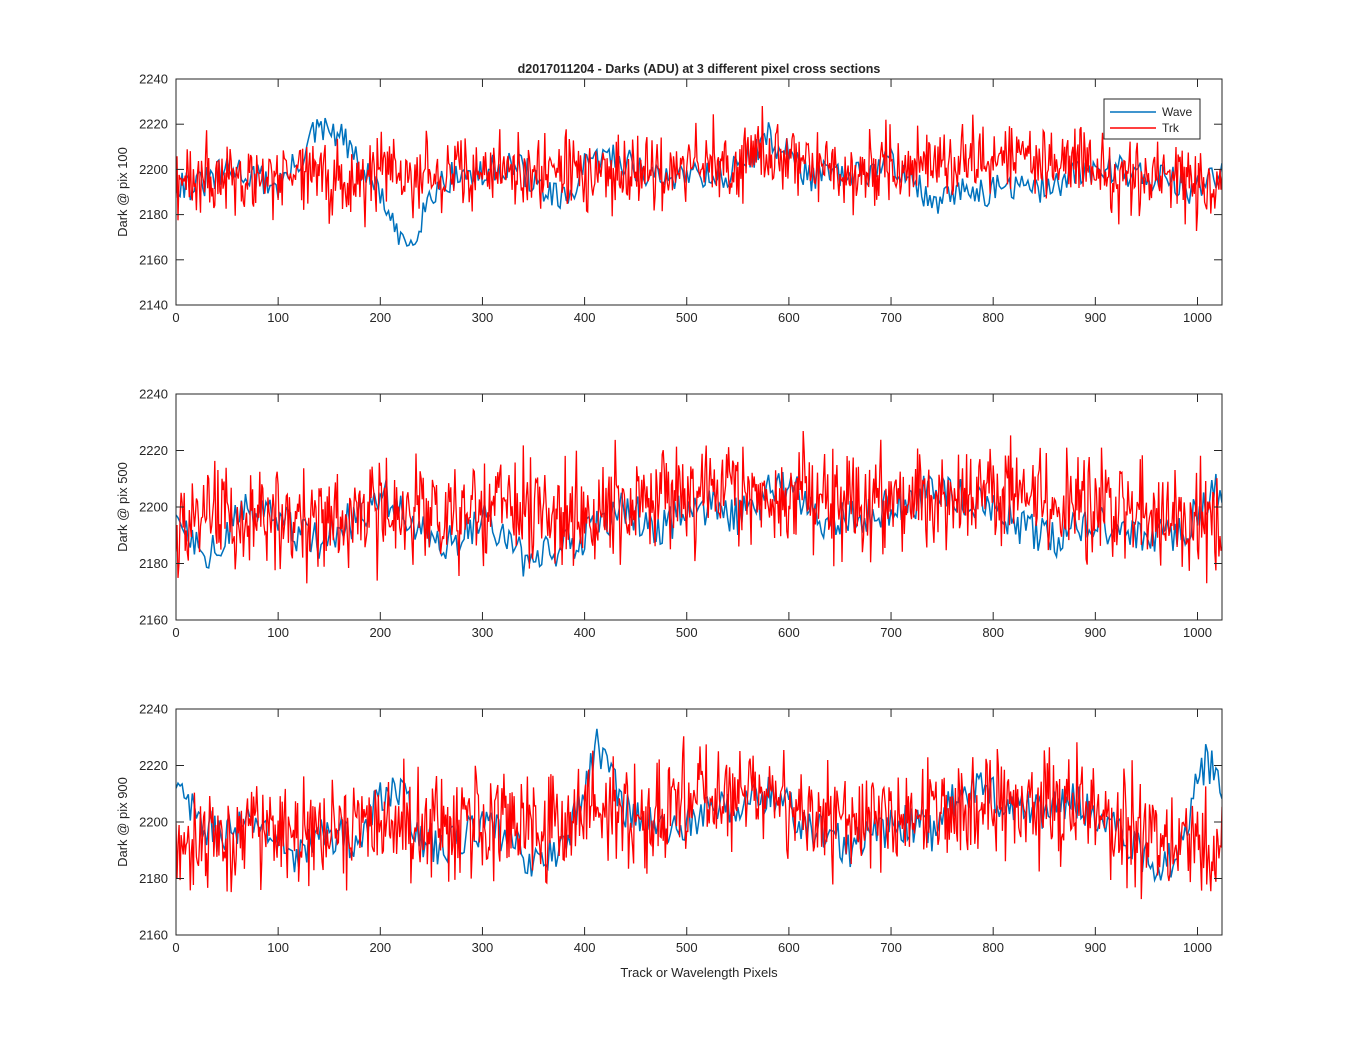 The image size is (1350, 1050). Describe the element at coordinates (699, 972) in the screenshot. I see `x-axis-label: Track or Wavelength Pixels` at that location.